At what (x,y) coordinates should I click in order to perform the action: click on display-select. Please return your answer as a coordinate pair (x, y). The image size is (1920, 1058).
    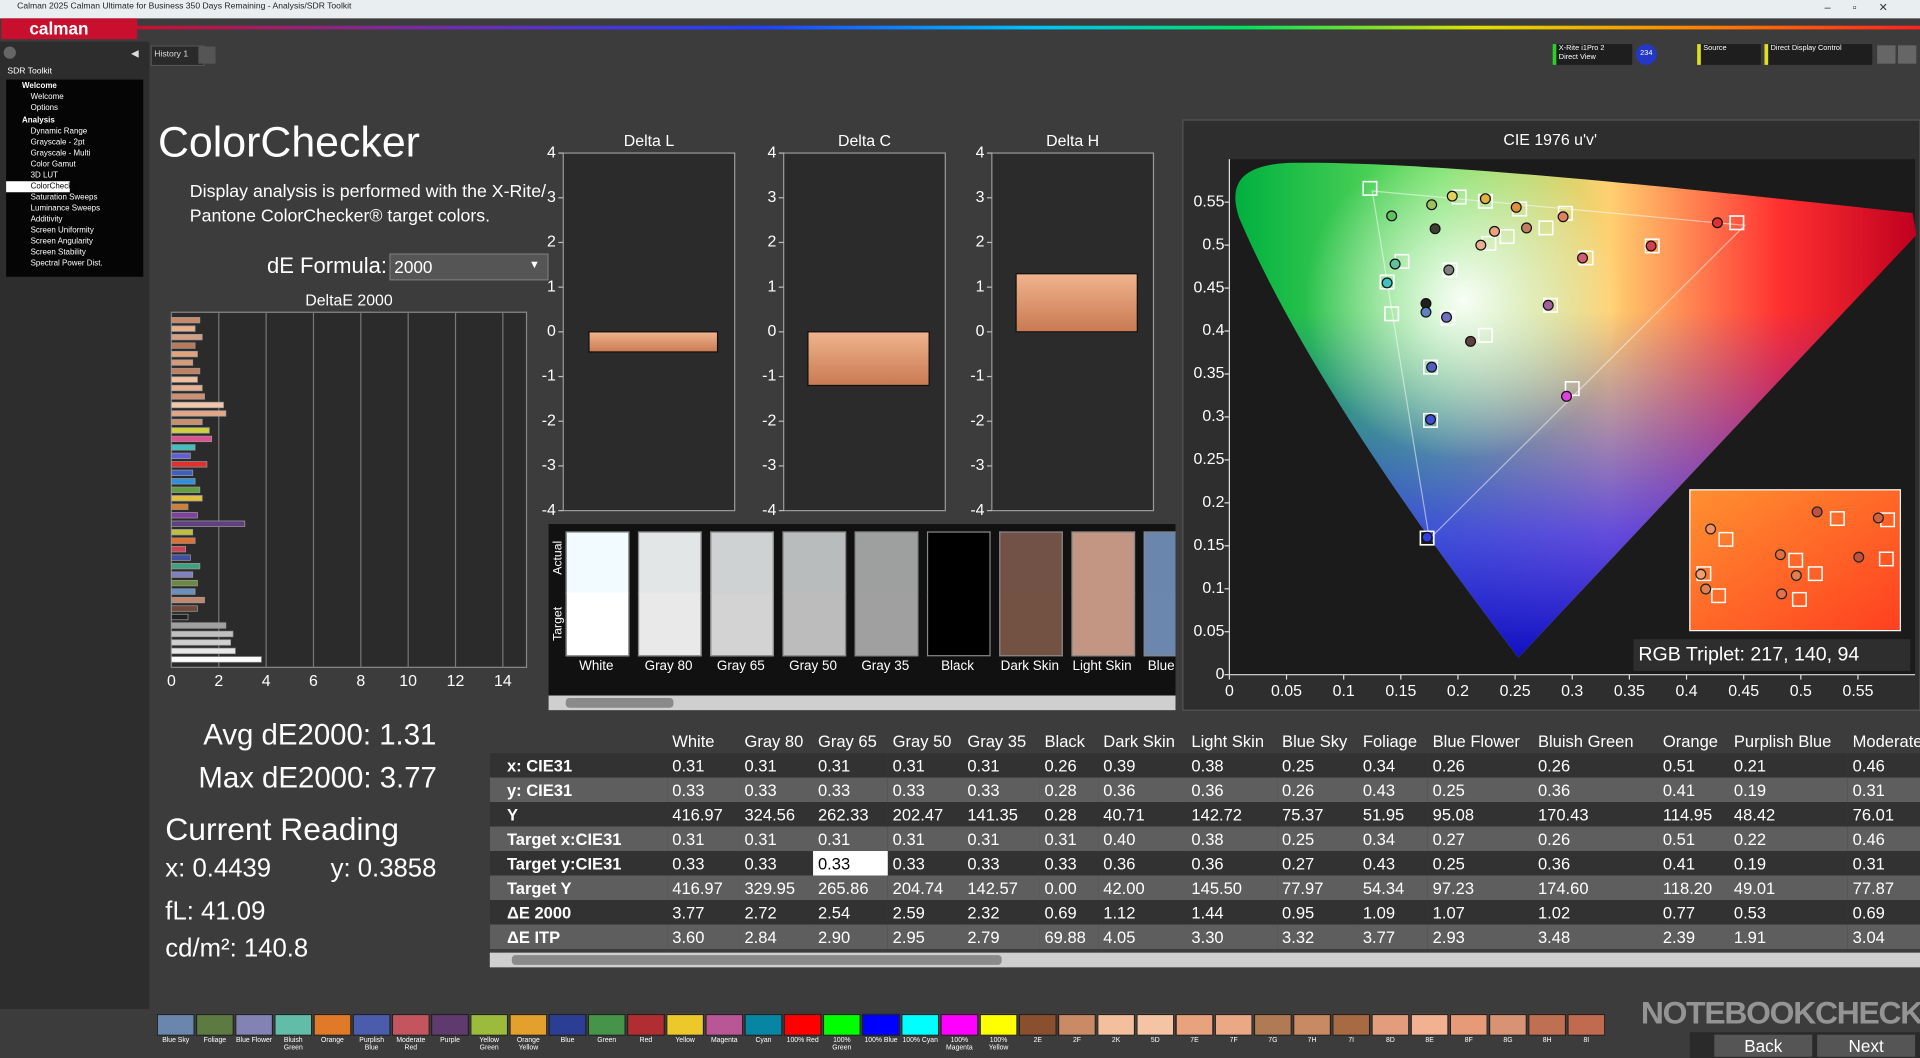
    Looking at the image, I should click on (1818, 54).